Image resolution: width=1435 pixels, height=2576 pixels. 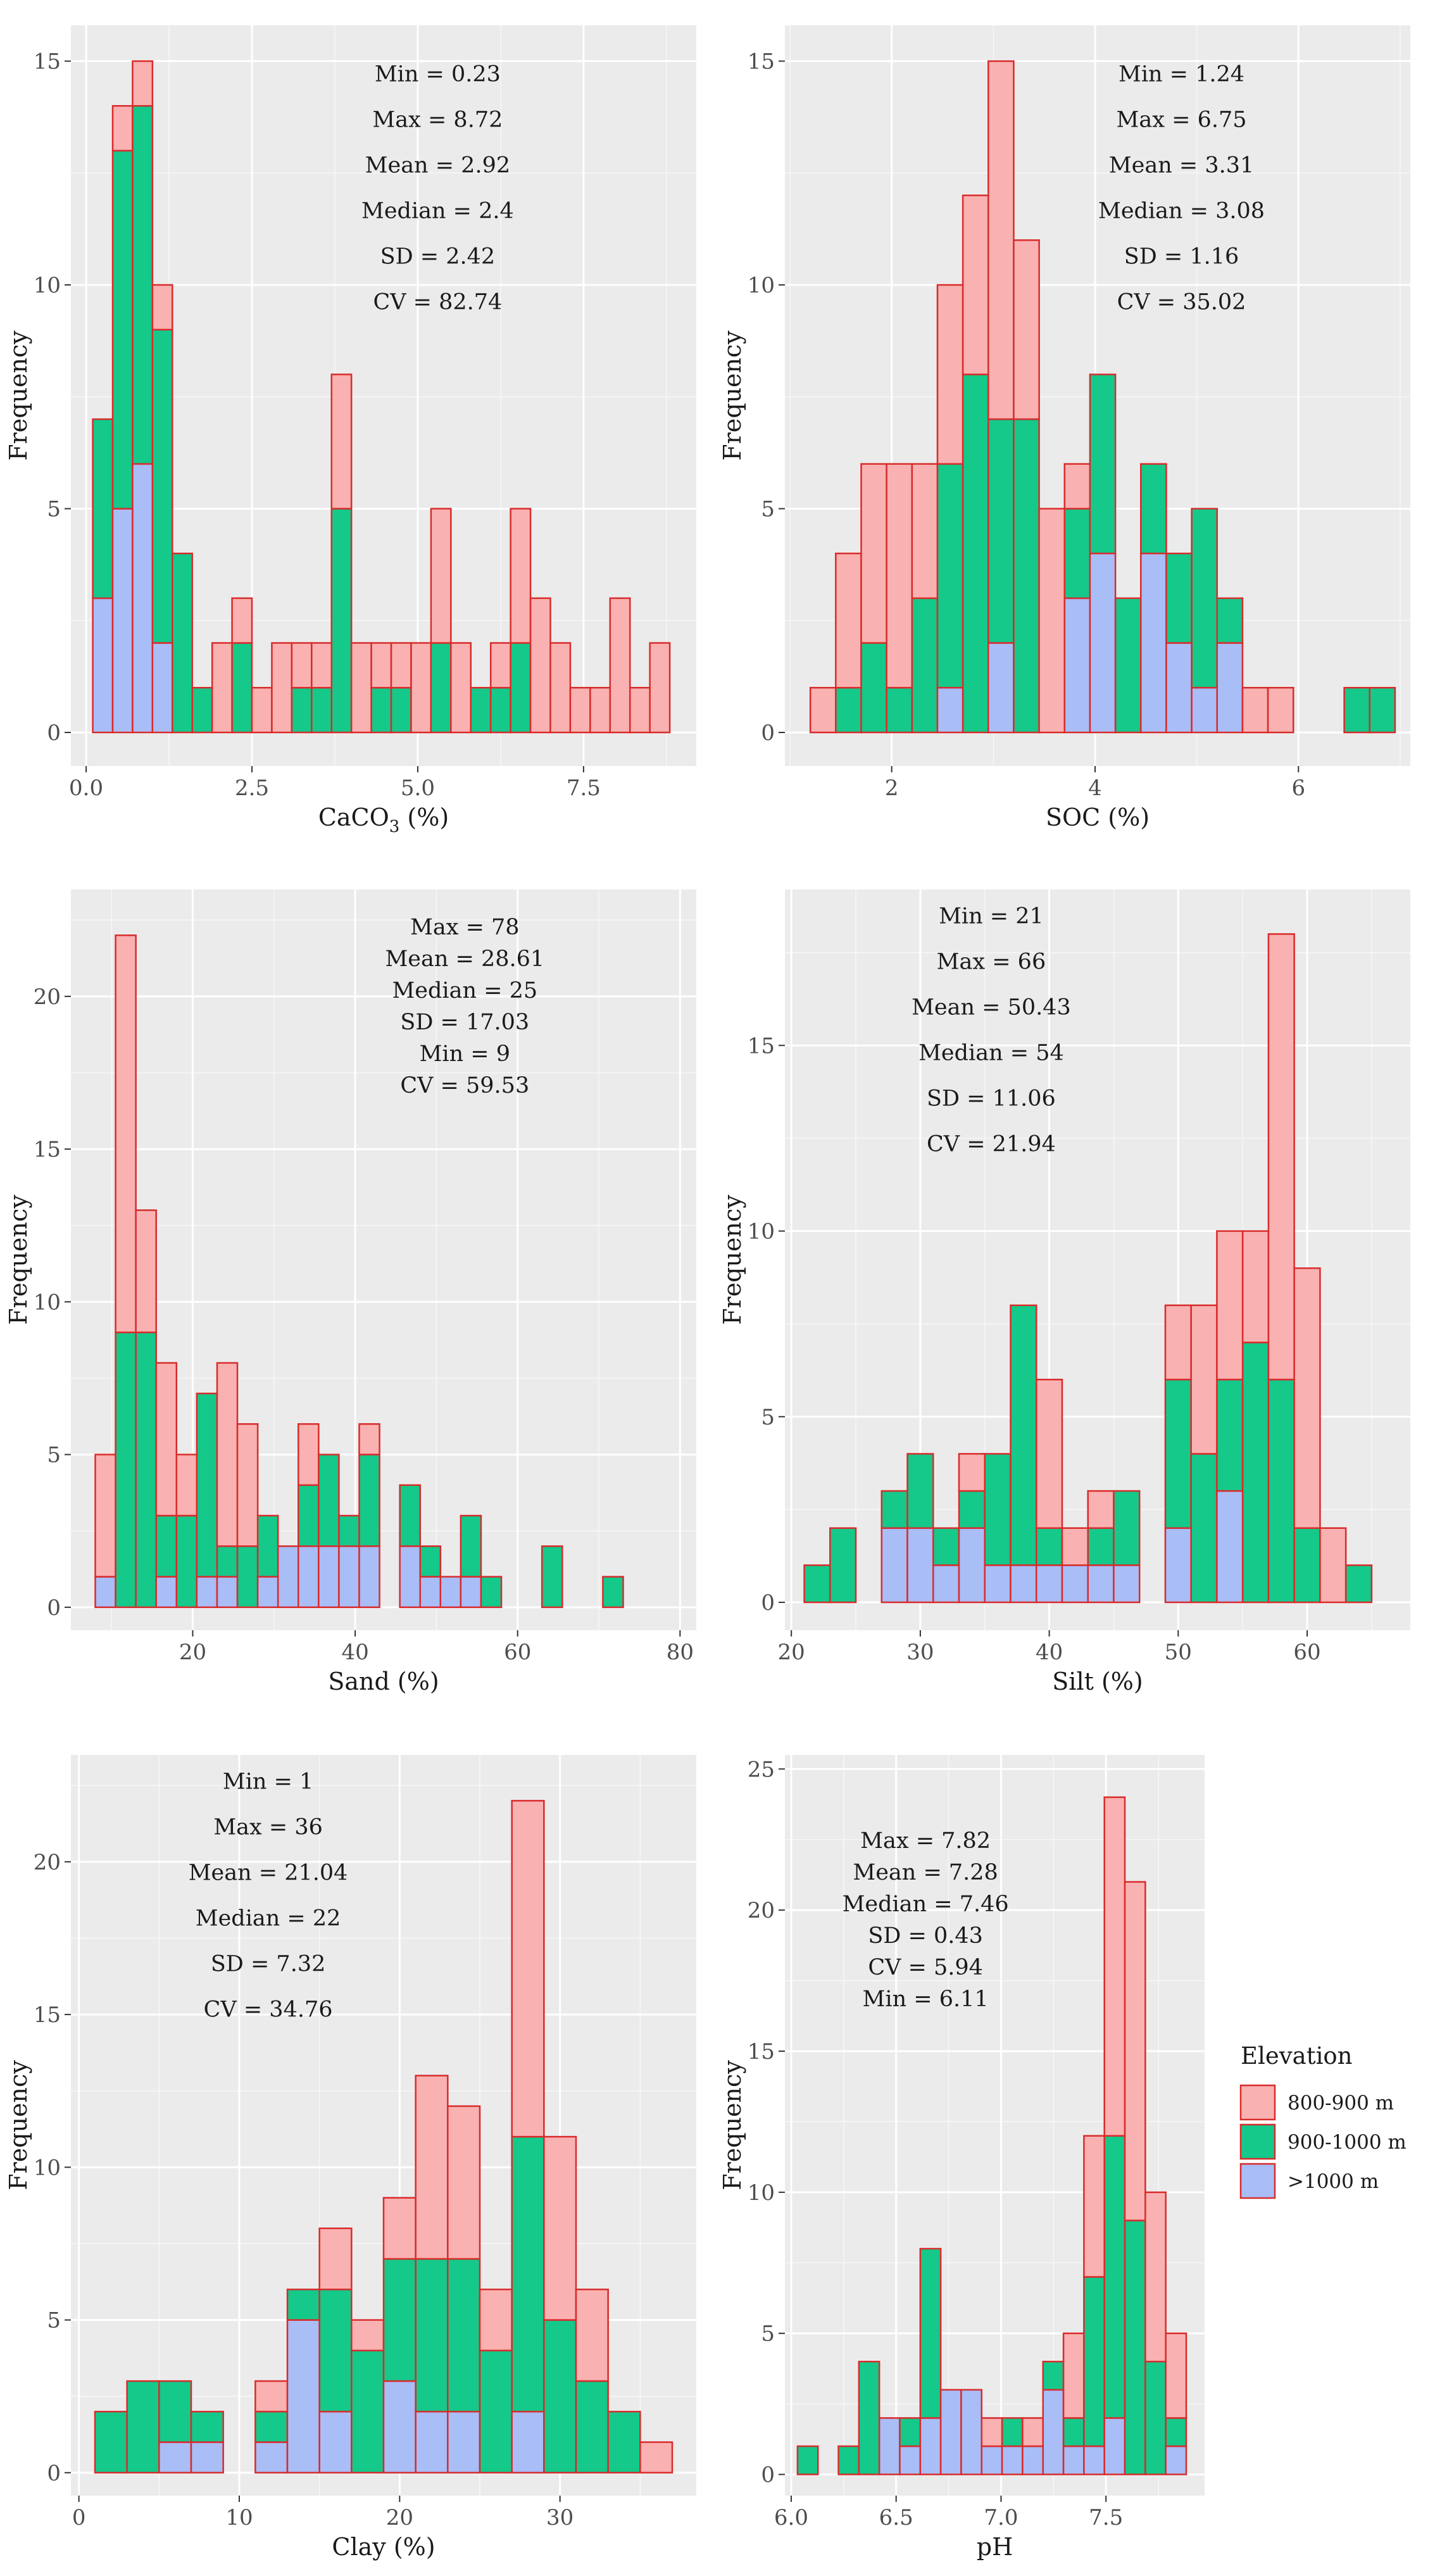 I want to click on x-tick-label: 5.0, so click(x=418, y=789).